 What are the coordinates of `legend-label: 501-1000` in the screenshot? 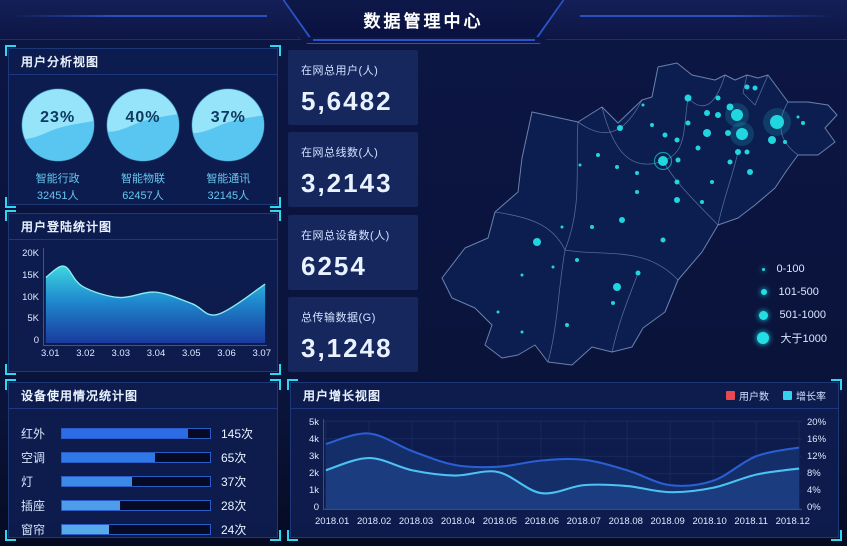 It's located at (803, 315).